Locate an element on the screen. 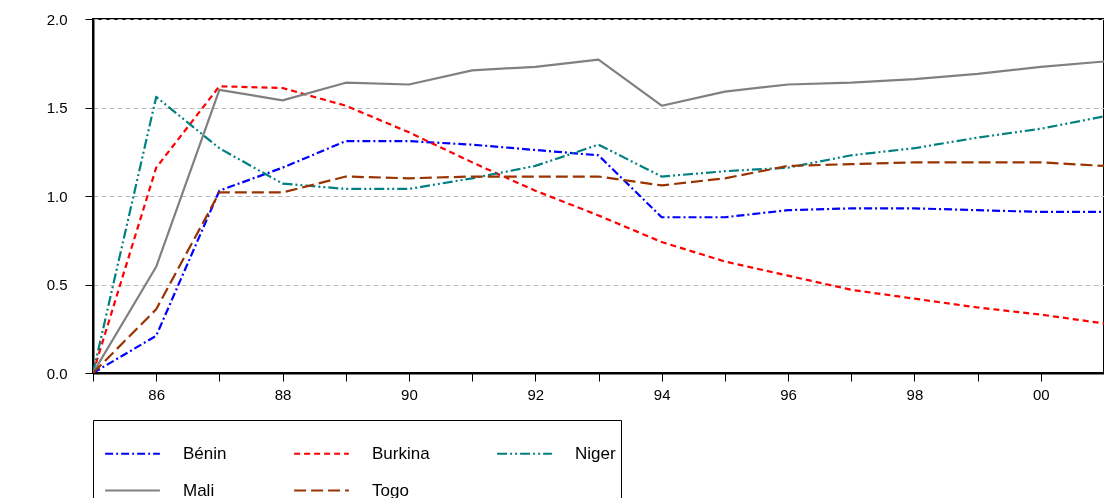  x-tick-label: 90 is located at coordinates (409, 394).